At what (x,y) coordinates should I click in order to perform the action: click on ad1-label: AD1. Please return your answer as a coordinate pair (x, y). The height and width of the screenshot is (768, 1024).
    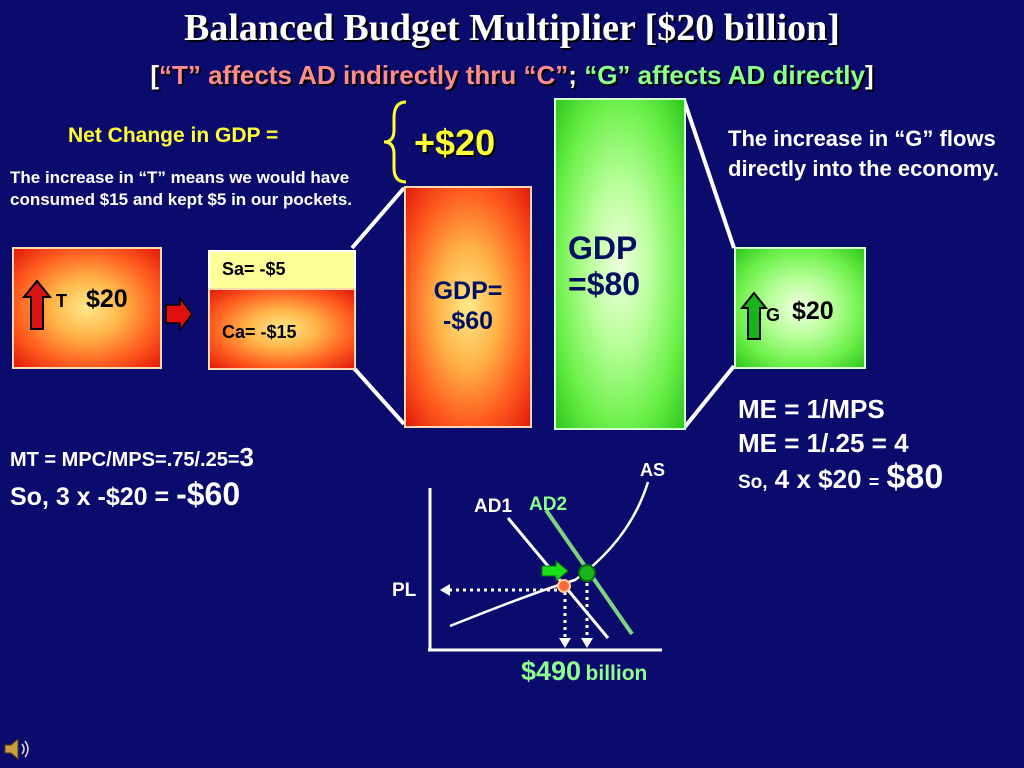
    Looking at the image, I should click on (493, 506).